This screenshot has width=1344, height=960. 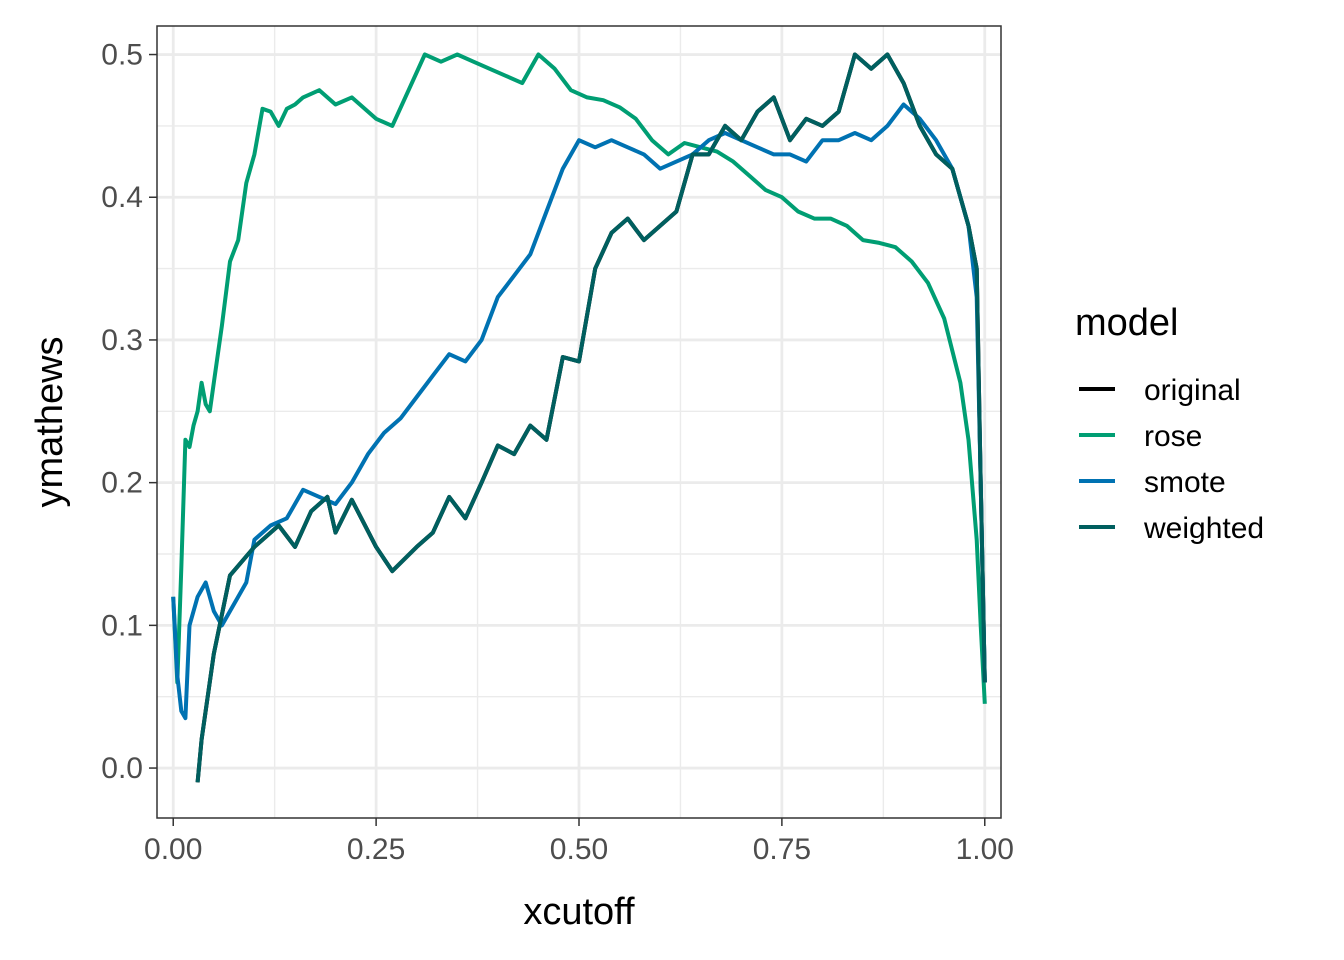 What do you see at coordinates (122, 768) in the screenshot?
I see `y-tick-label: 0.0` at bounding box center [122, 768].